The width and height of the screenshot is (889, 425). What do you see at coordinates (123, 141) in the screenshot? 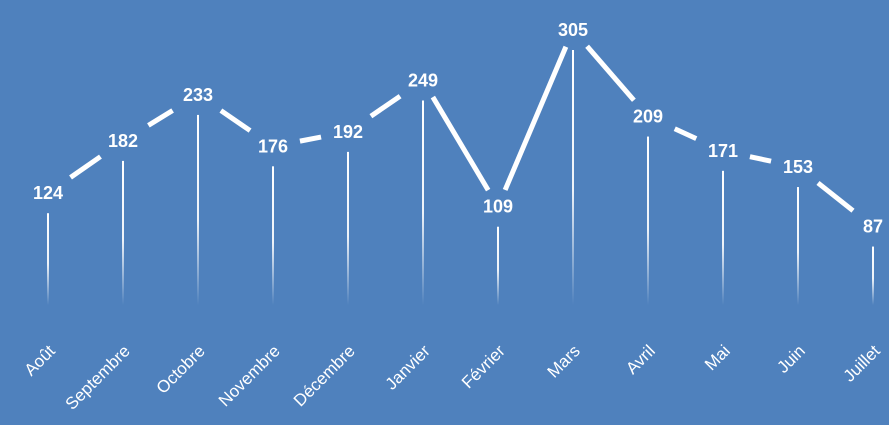
I see `data-label-1: 182` at bounding box center [123, 141].